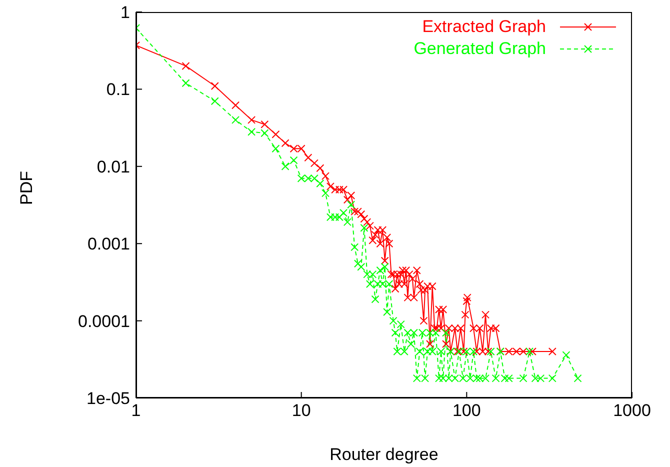 The width and height of the screenshot is (670, 467). What do you see at coordinates (484, 27) in the screenshot?
I see `legend-label: Extracted Graph` at bounding box center [484, 27].